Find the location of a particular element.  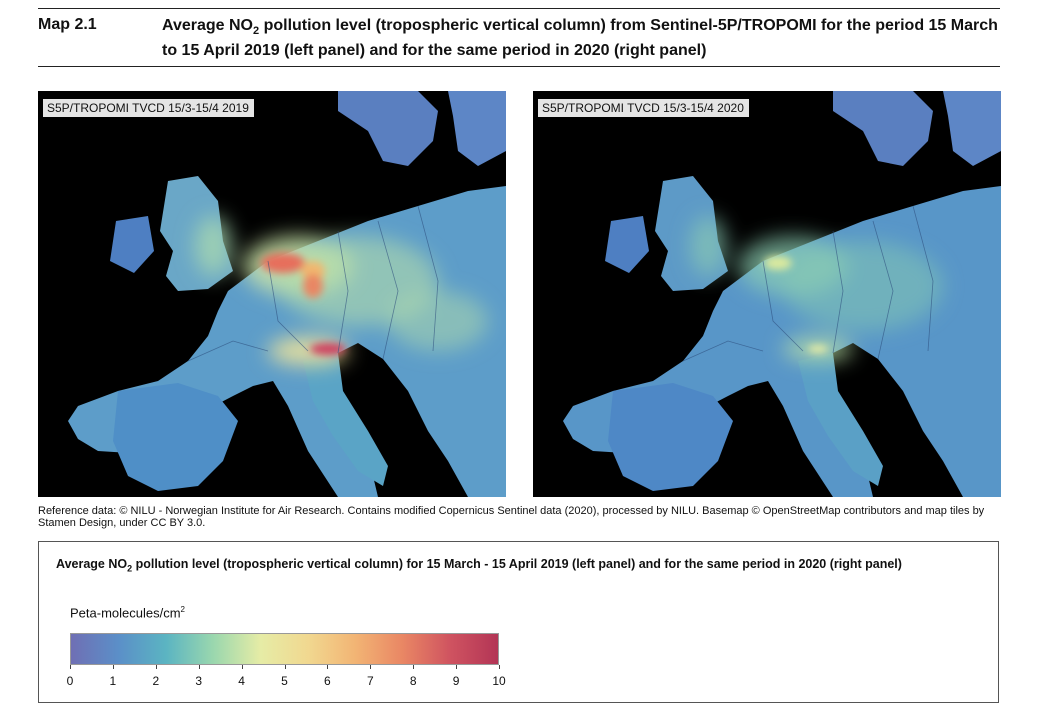

header-bottom-rule is located at coordinates (519, 66).